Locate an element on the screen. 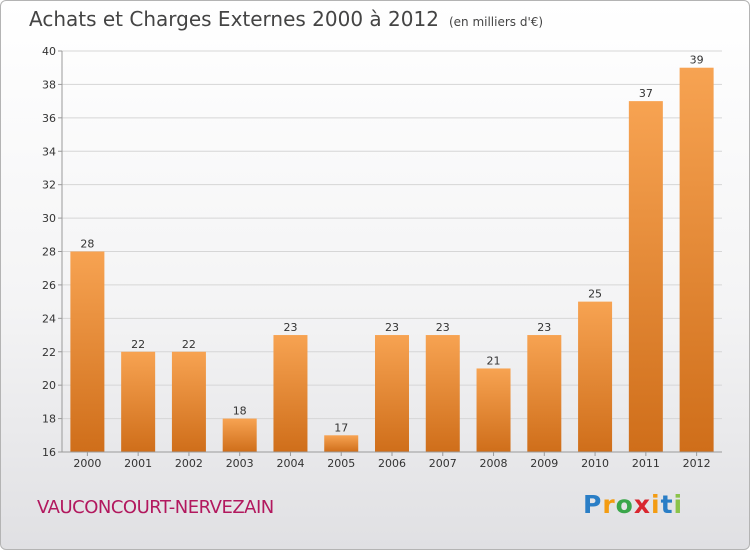 This screenshot has height=551, width=750. x-tick-label: 2003 is located at coordinates (240, 463).